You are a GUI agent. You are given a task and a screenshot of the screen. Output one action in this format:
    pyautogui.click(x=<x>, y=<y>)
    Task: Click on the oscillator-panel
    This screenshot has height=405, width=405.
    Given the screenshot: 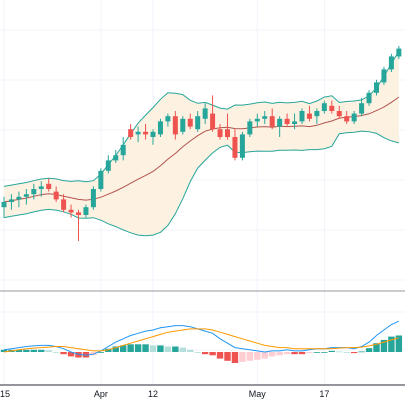 What is the action you would take?
    pyautogui.click(x=201, y=341)
    